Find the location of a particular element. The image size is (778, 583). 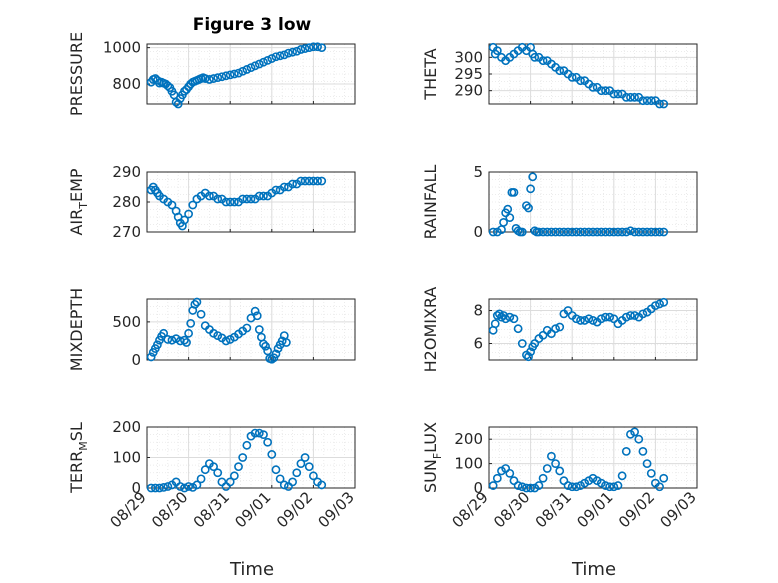

axes-box is located at coordinates (251, 329).